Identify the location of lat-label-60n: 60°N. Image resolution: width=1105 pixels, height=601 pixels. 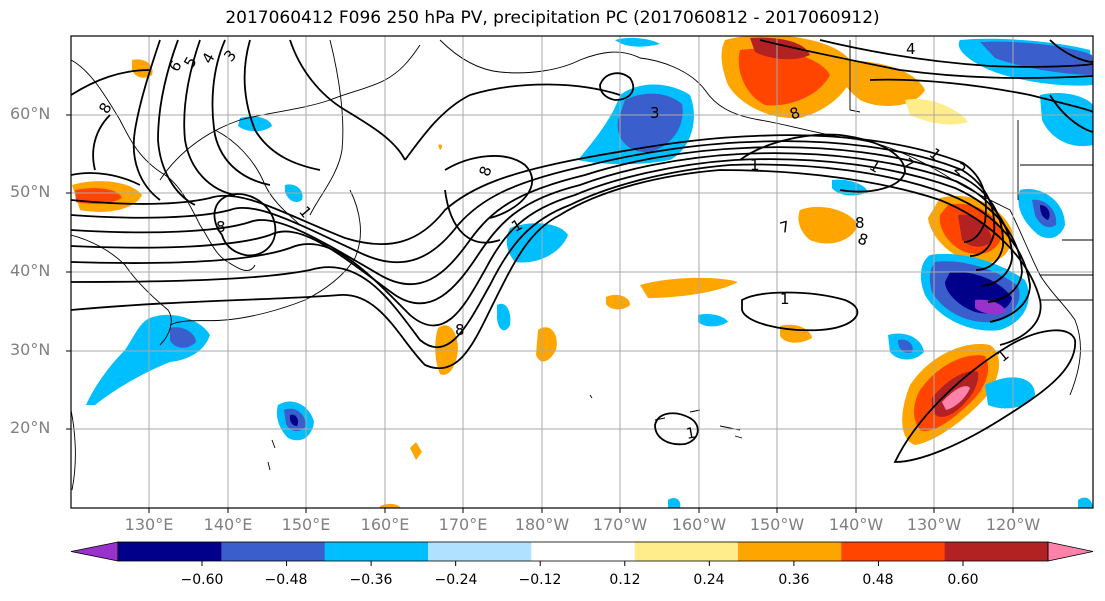
(30, 113).